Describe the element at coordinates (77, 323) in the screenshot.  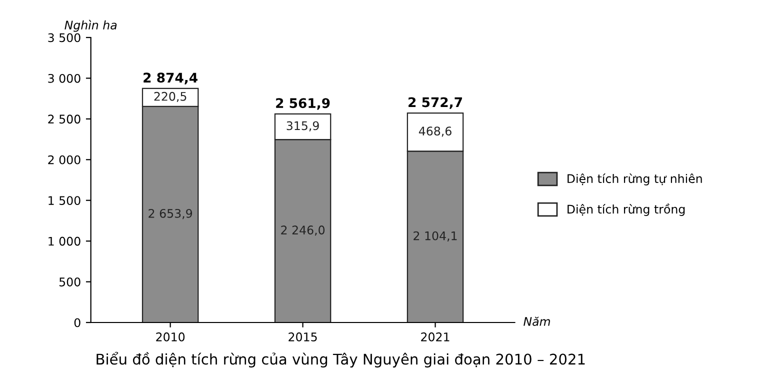
I see `y-tick-label: 0` at that location.